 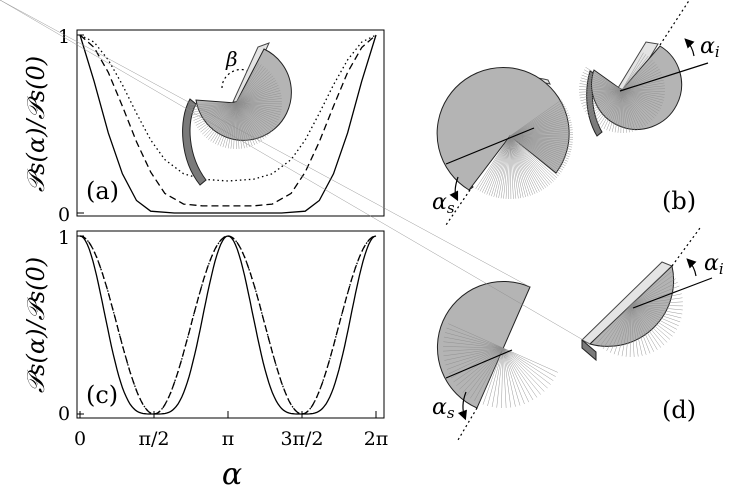 What do you see at coordinates (36, 124) in the screenshot?
I see `panel-a-y-axis-label: 𝒫s(α)/𝒫s(0)` at bounding box center [36, 124].